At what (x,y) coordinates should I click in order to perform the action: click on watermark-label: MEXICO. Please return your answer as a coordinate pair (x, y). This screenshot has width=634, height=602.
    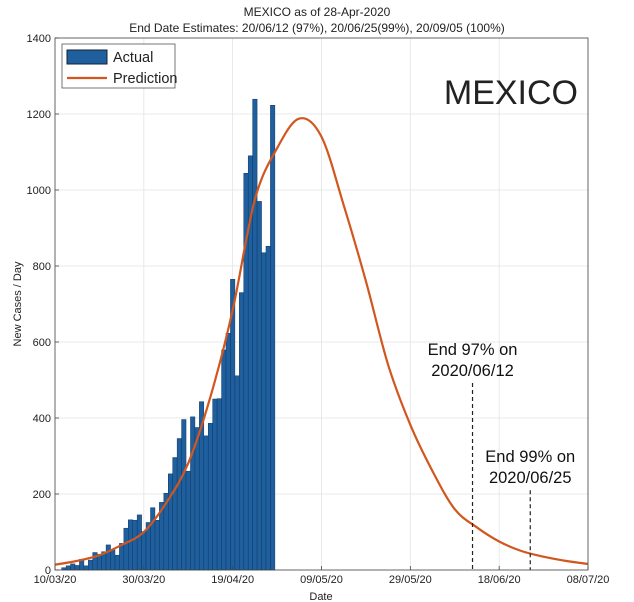
    Looking at the image, I should click on (511, 93).